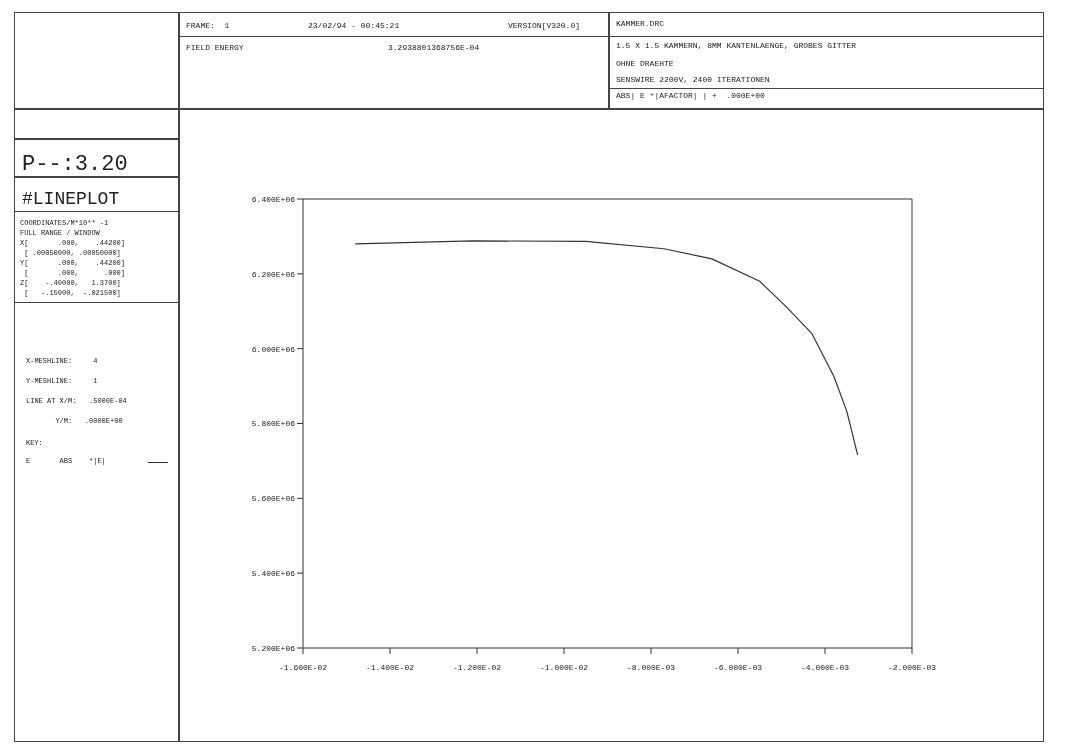 Image resolution: width=1067 pixels, height=755 pixels. Describe the element at coordinates (640, 23) in the screenshot. I see `text: KAMMER.DRC` at that location.